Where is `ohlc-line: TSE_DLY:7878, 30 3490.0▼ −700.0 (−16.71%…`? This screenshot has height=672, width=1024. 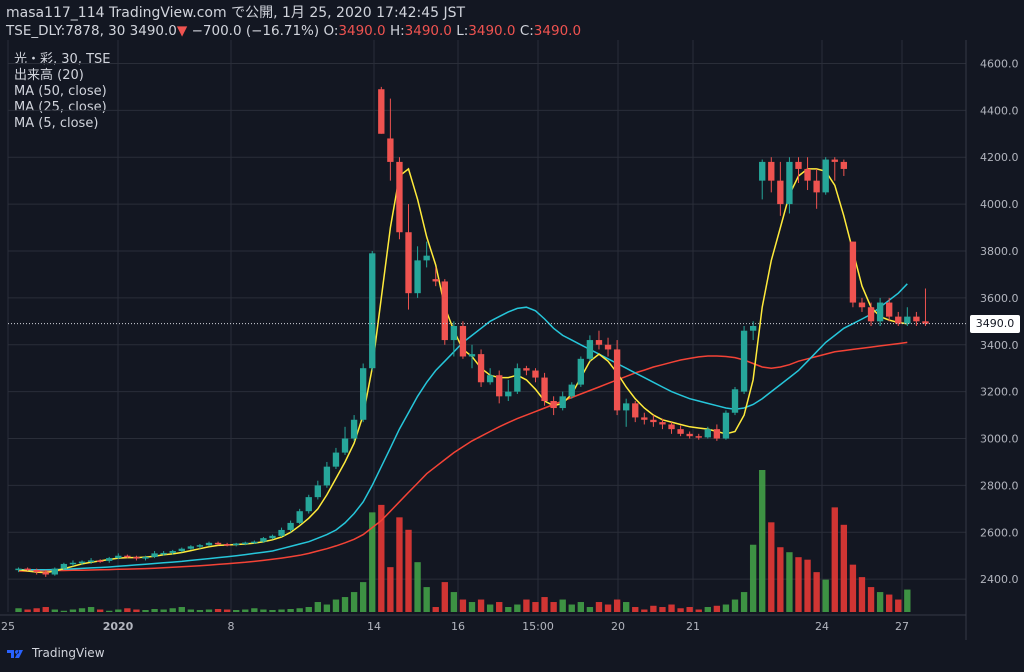 ohlc-line: TSE_DLY:7878, 30 3490.0▼ −700.0 (−16.71%… is located at coordinates (293, 31).